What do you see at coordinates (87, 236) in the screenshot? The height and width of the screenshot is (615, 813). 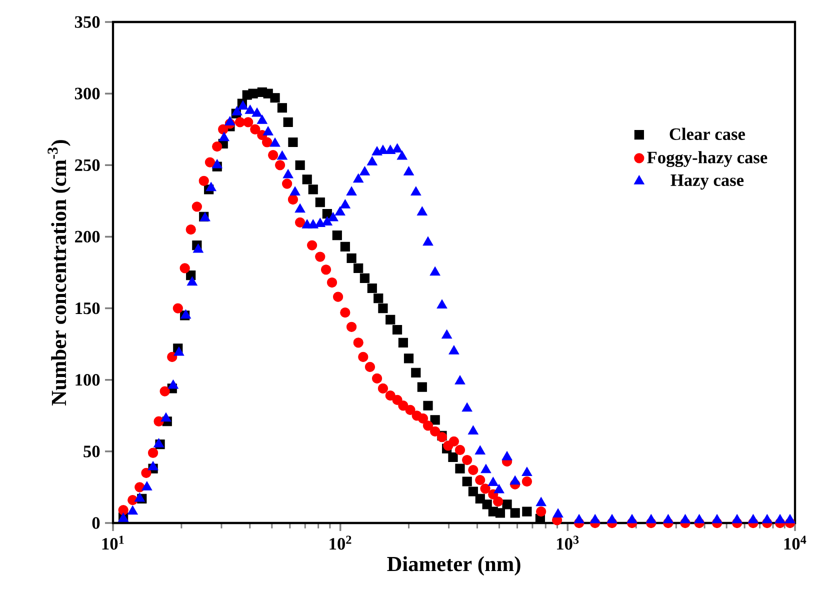 I see `y-tick-label: 200` at bounding box center [87, 236].